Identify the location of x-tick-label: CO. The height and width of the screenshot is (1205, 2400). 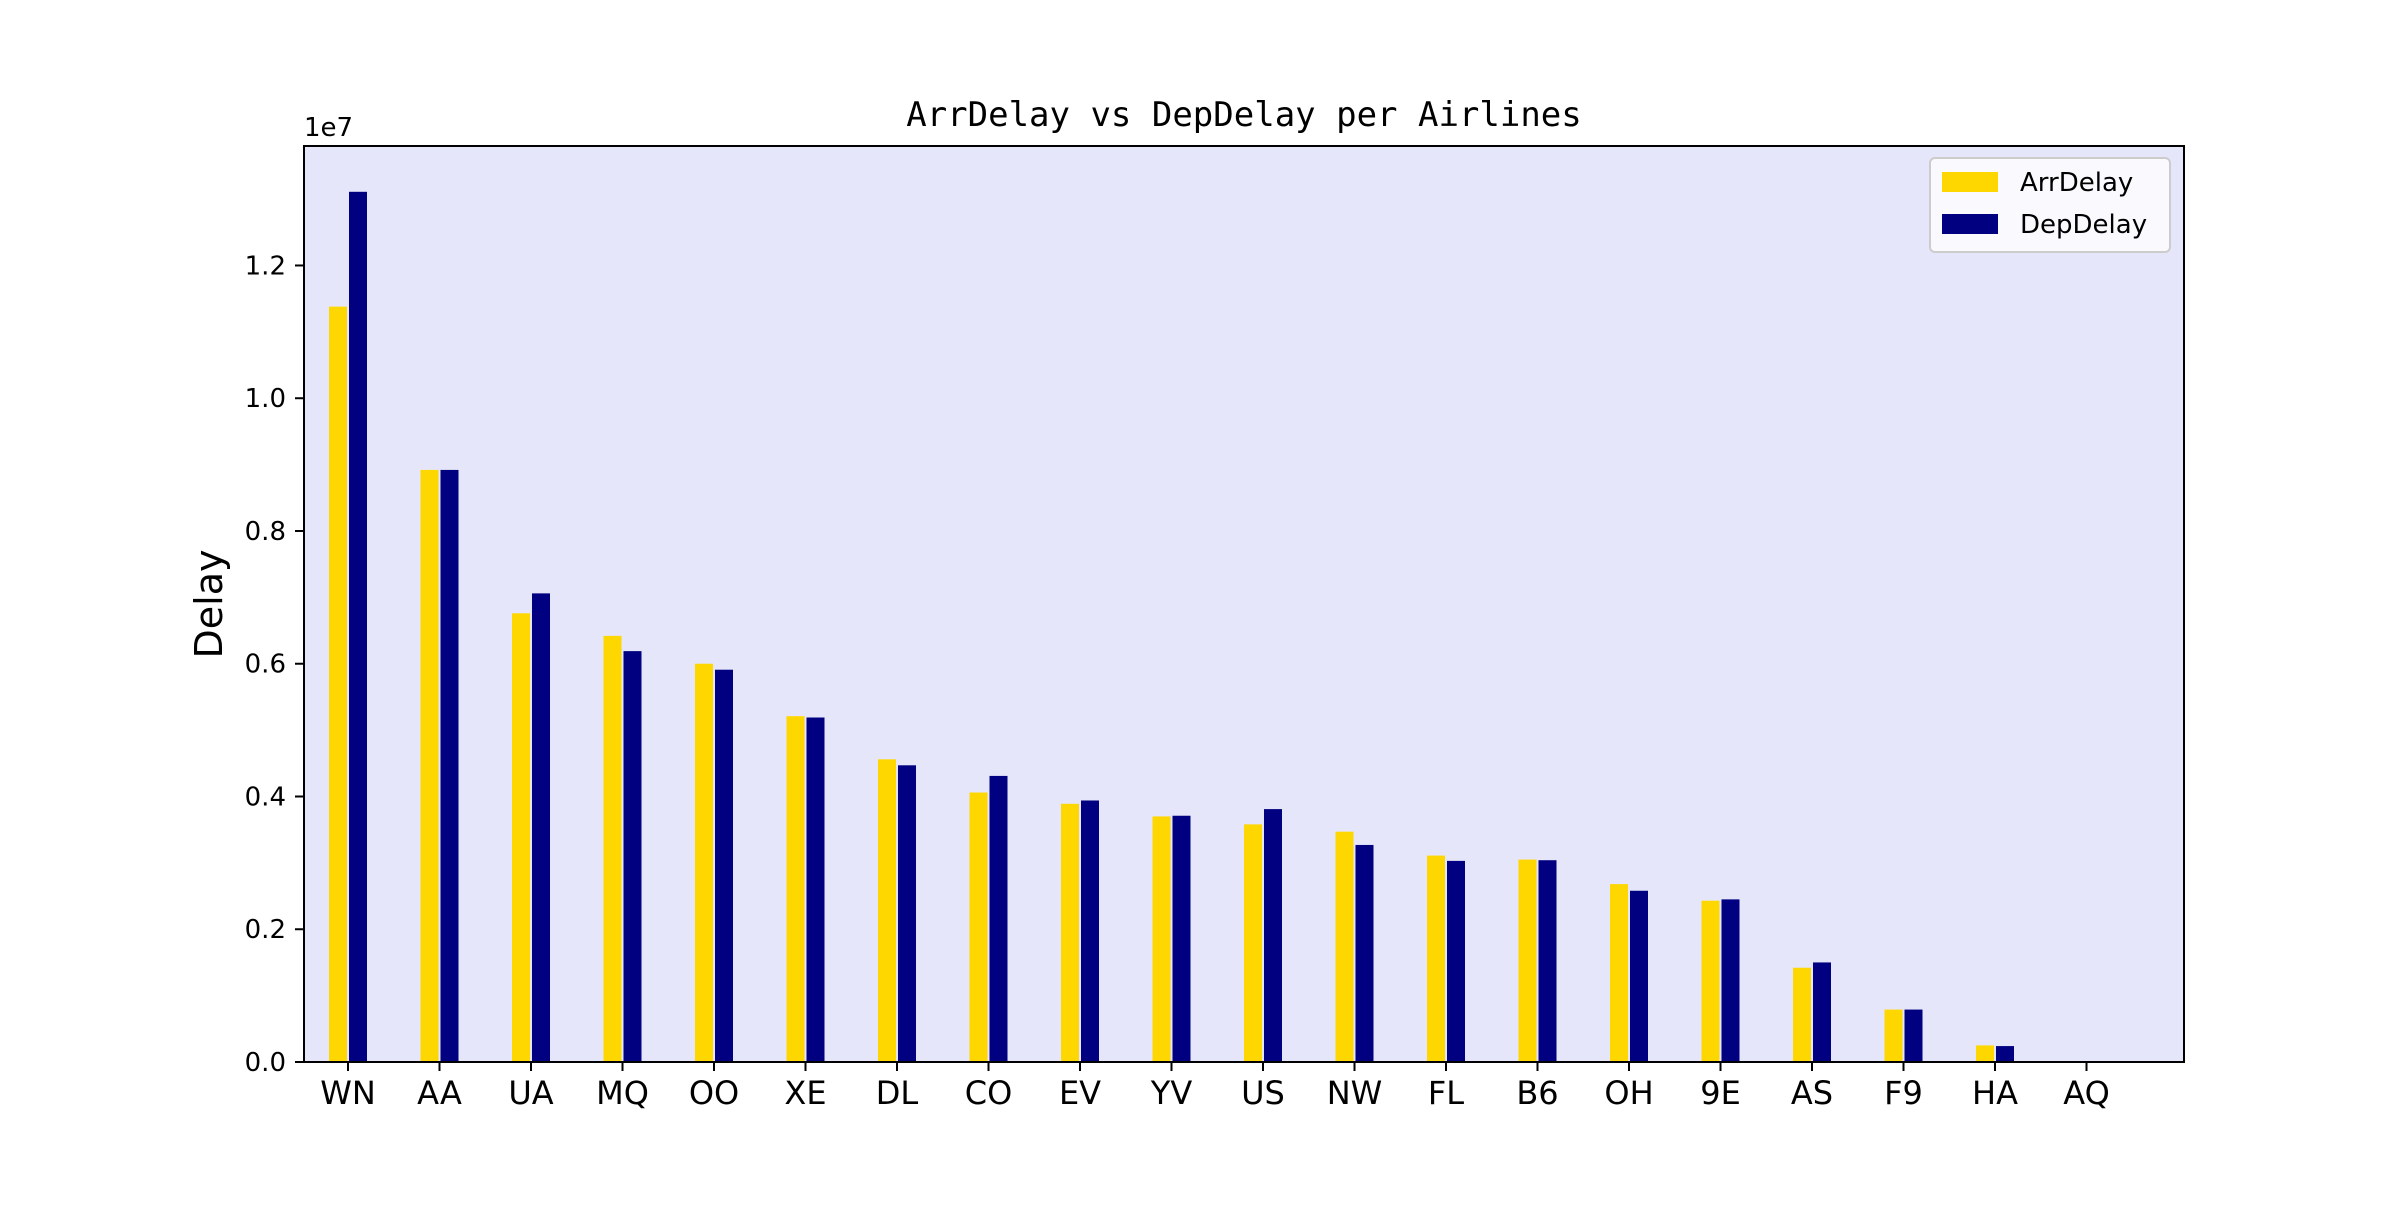
(989, 1093).